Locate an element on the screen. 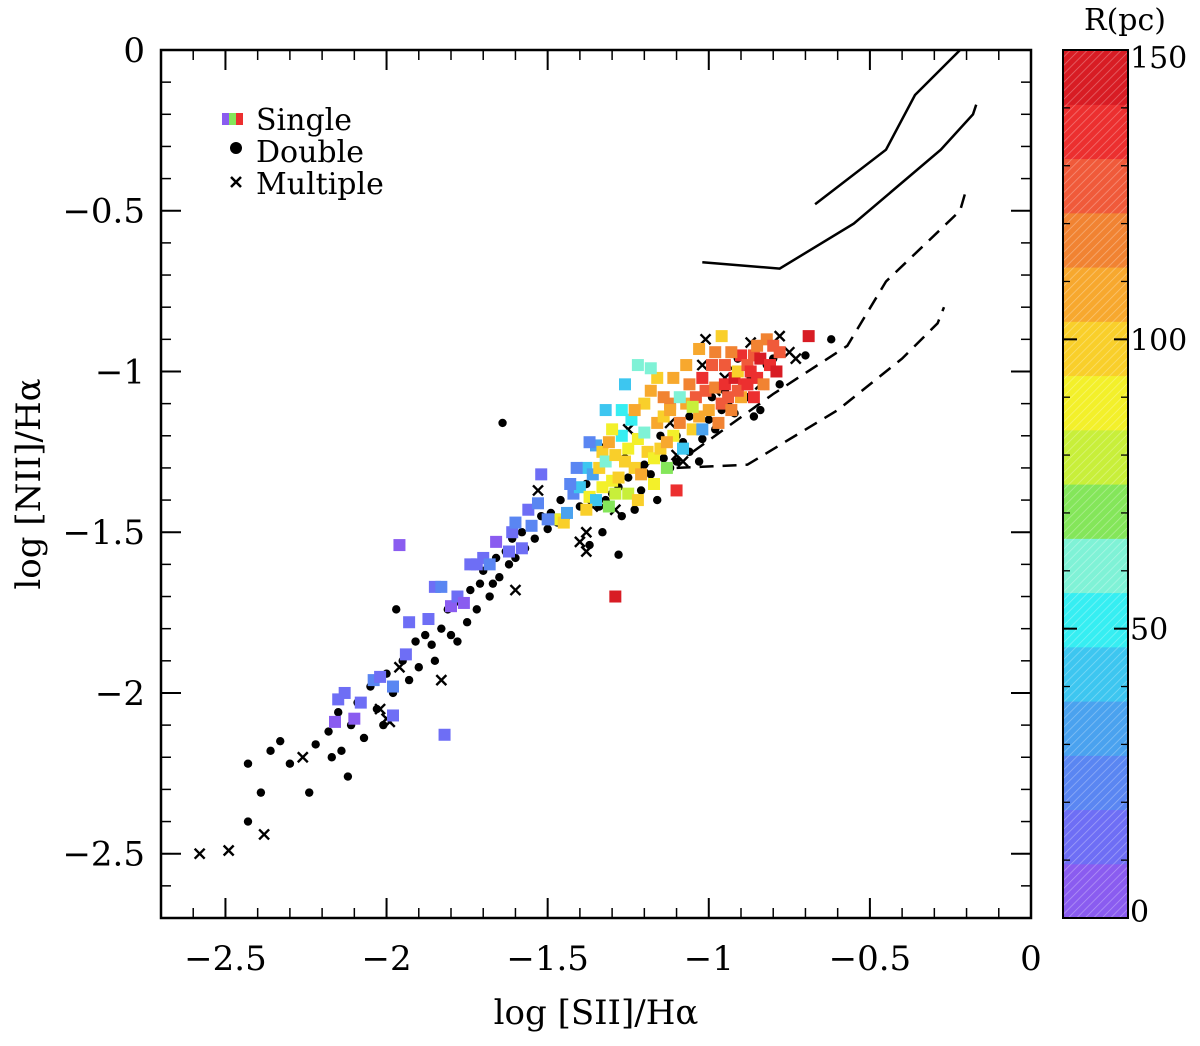 This screenshot has height=1046, width=1200. colorbar-tick-label: 50 is located at coordinates (1149, 630).